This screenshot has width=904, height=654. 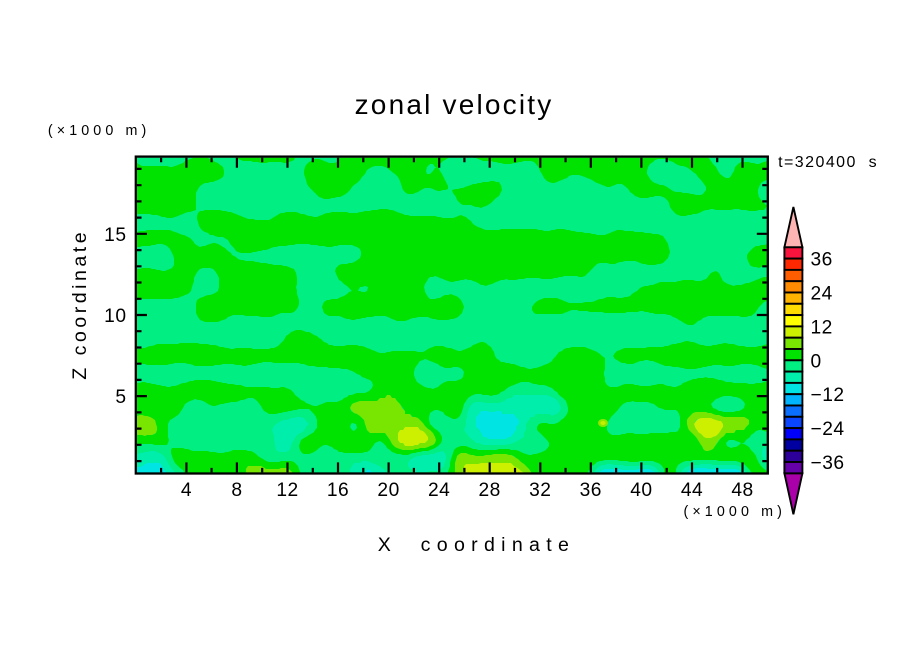 I want to click on svg-text: 0, so click(x=816, y=361).